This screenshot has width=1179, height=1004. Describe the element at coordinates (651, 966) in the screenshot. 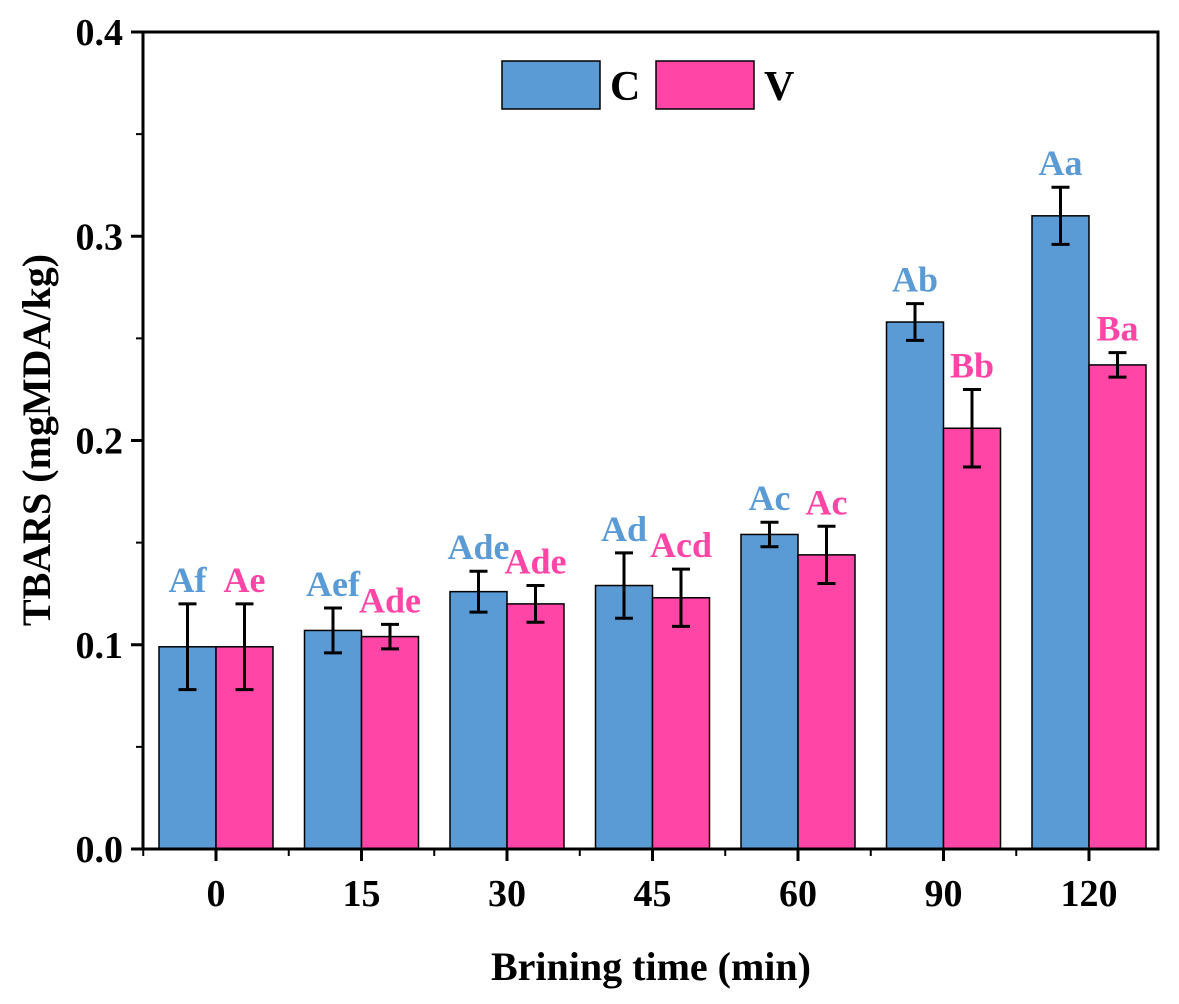

I see `x-axis-title: Brining time (min)` at that location.